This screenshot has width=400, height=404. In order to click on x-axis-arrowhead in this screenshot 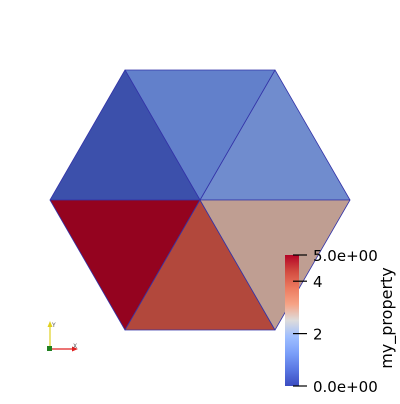, I will do `click(75, 349)`.